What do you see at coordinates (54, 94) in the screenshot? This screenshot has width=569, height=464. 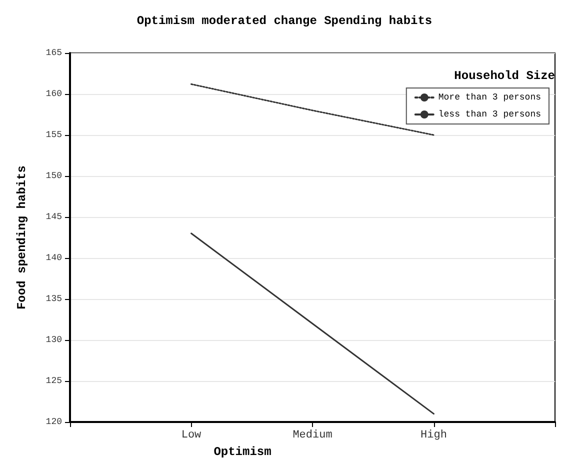 I see `y-tick-label: 160` at bounding box center [54, 94].